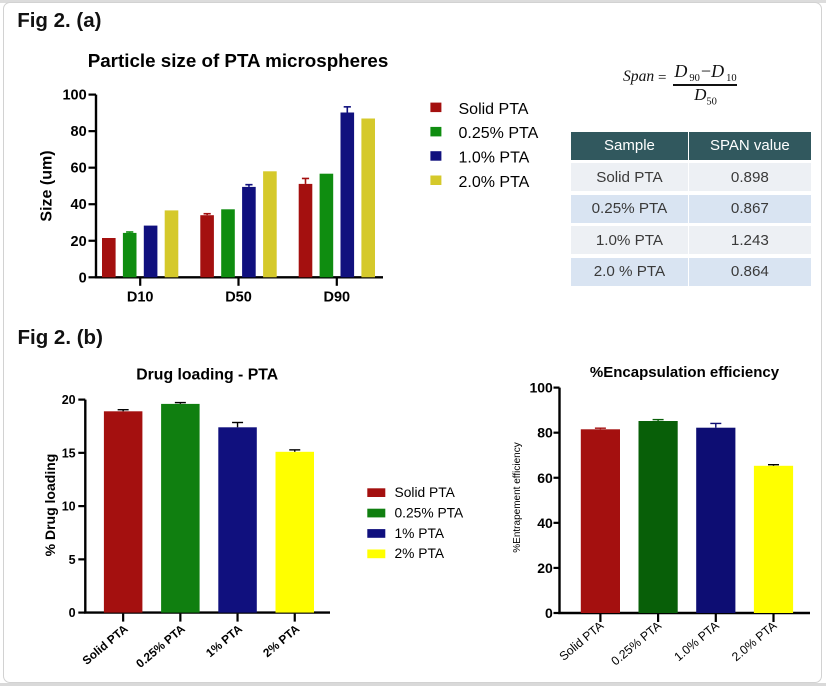 This screenshot has width=826, height=686. Describe the element at coordinates (69, 507) in the screenshot. I see `svg-text: 10` at that location.